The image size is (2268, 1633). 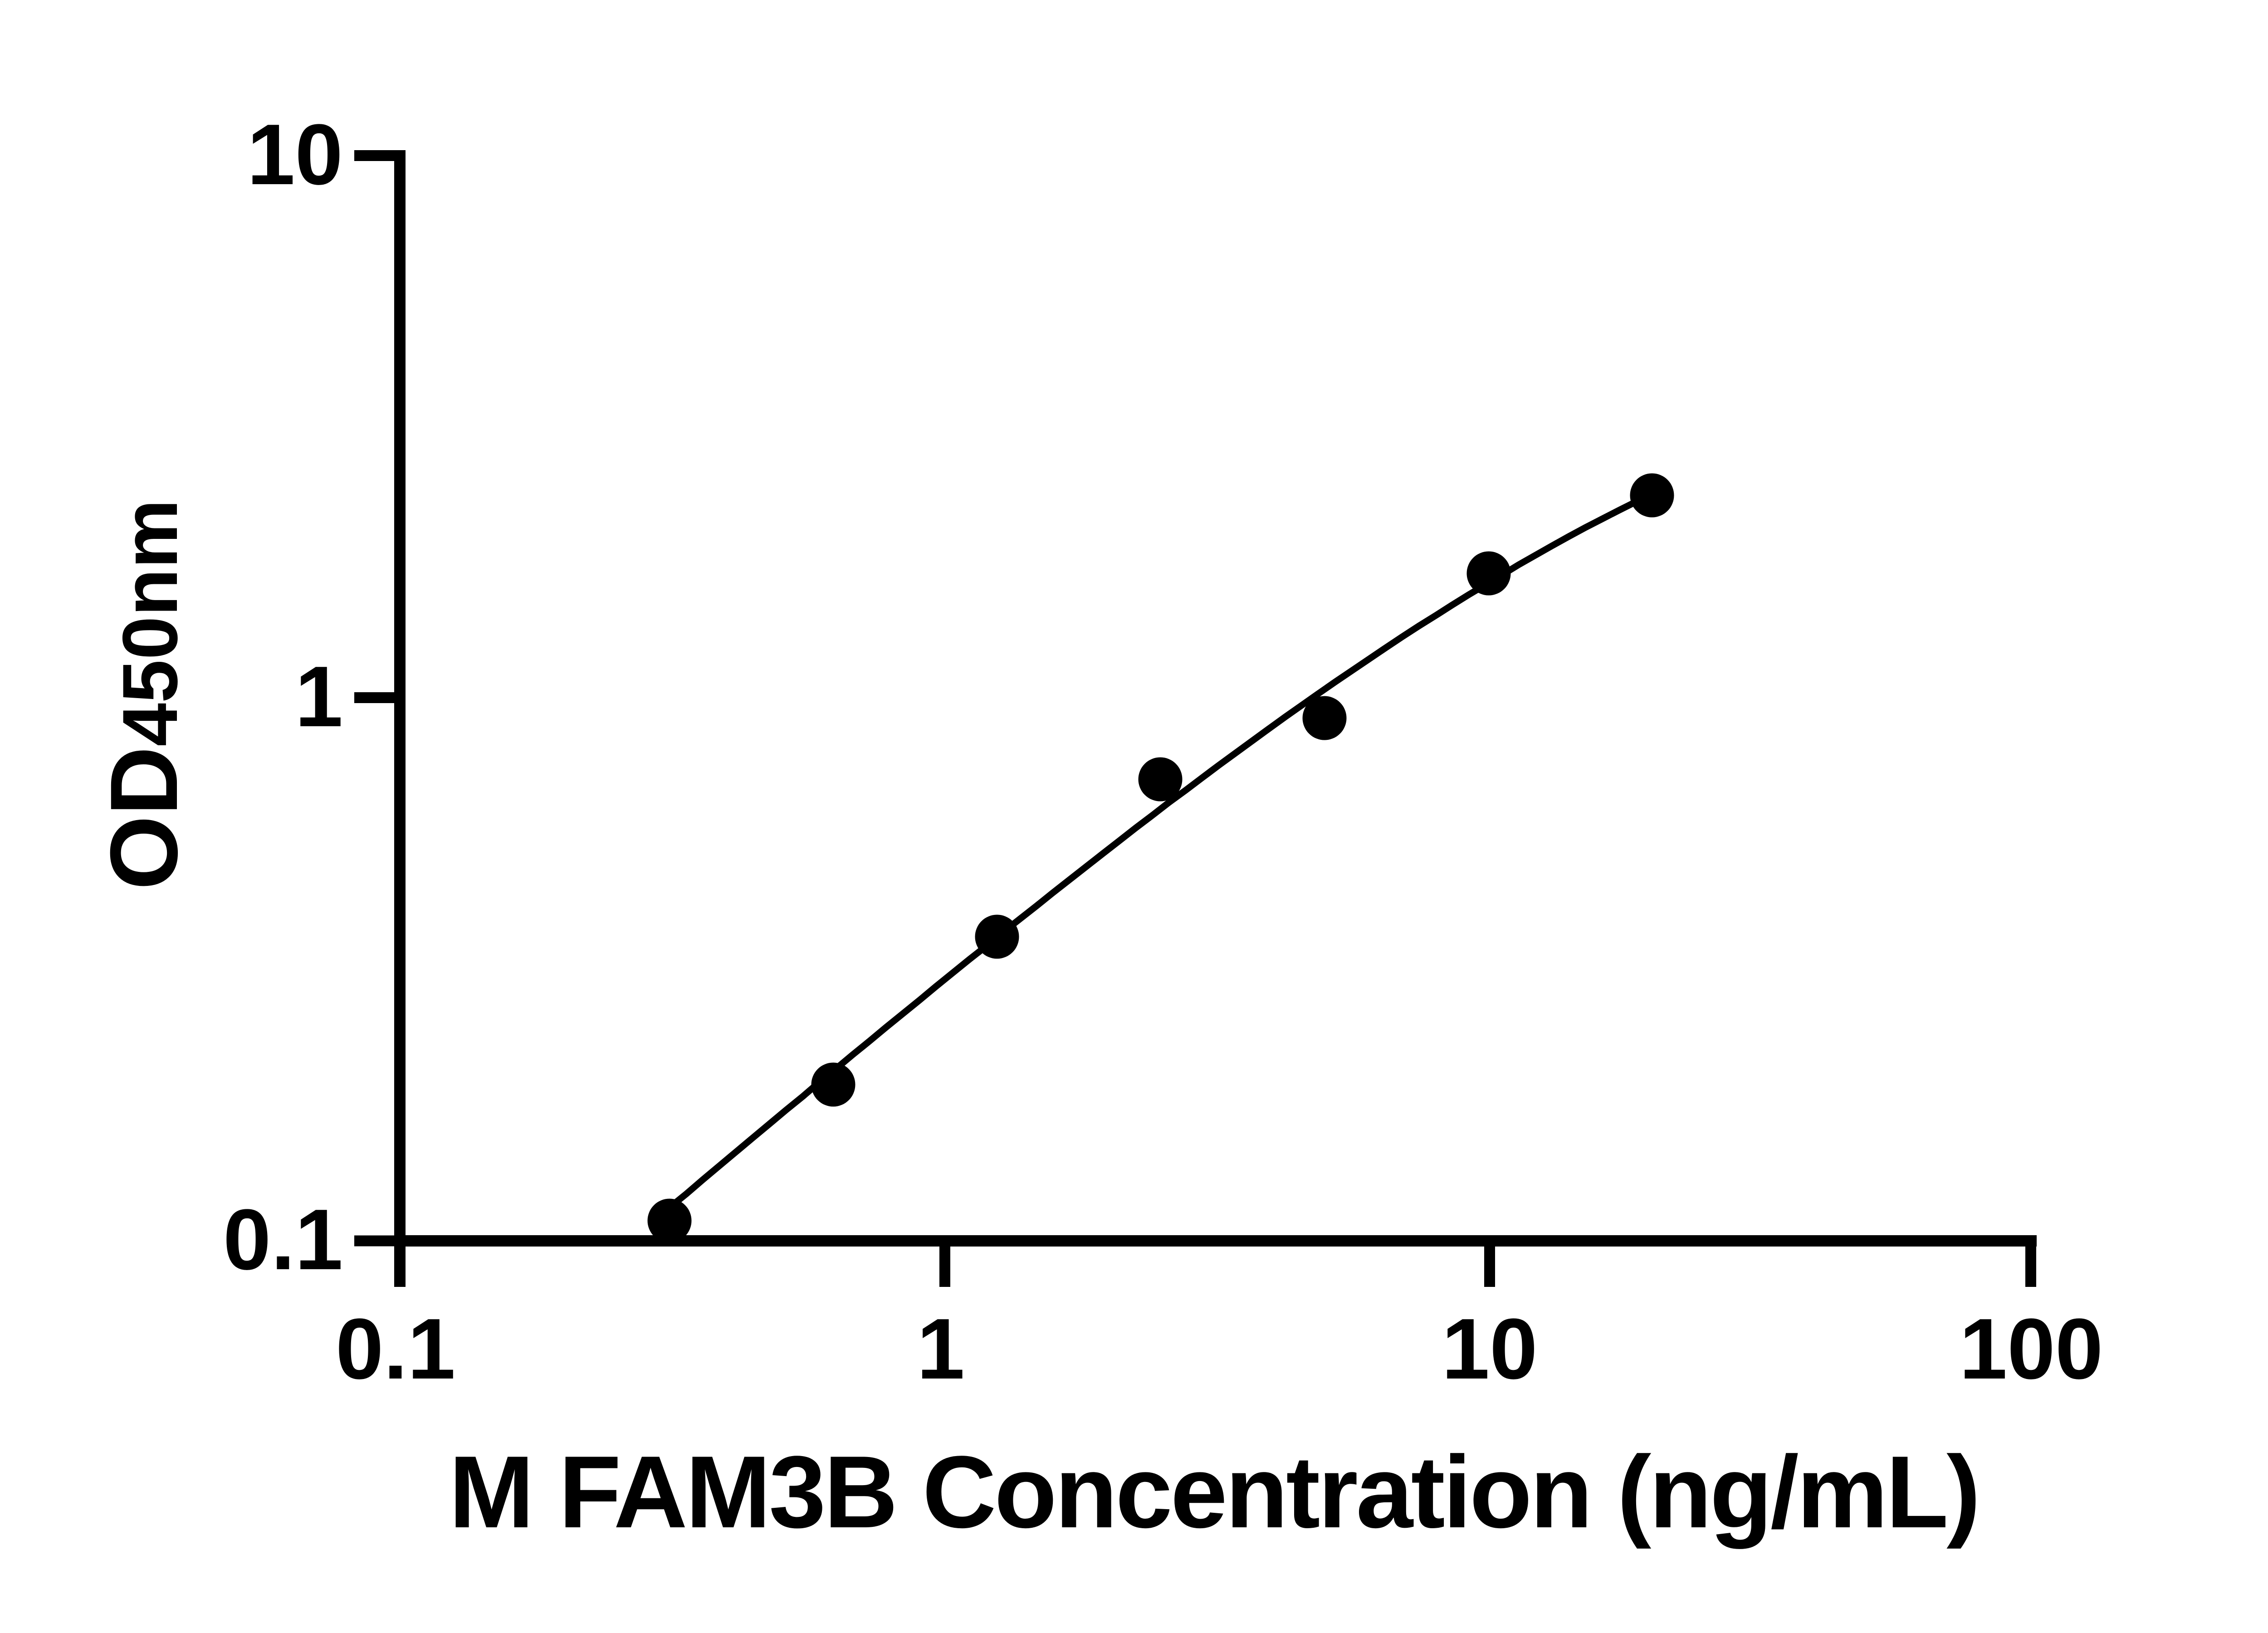 What do you see at coordinates (2031, 1349) in the screenshot?
I see `svg-text: 100` at bounding box center [2031, 1349].